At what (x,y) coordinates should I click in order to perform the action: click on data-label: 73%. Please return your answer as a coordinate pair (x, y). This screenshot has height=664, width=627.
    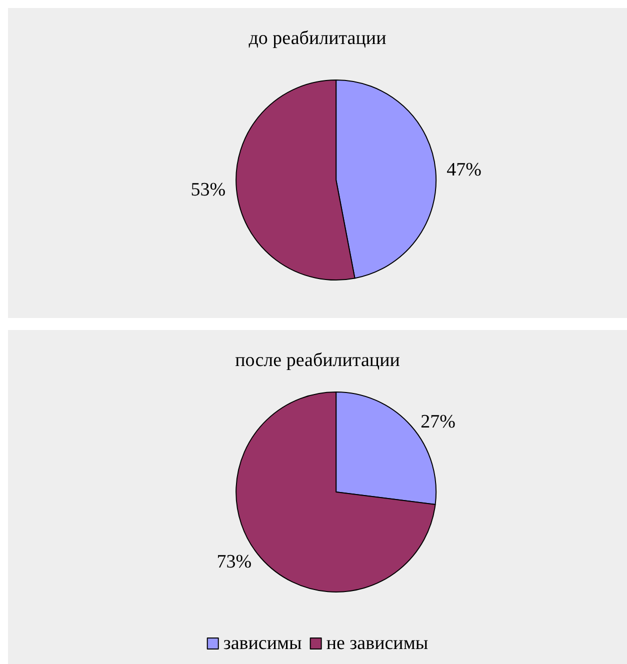
    Looking at the image, I should click on (234, 562).